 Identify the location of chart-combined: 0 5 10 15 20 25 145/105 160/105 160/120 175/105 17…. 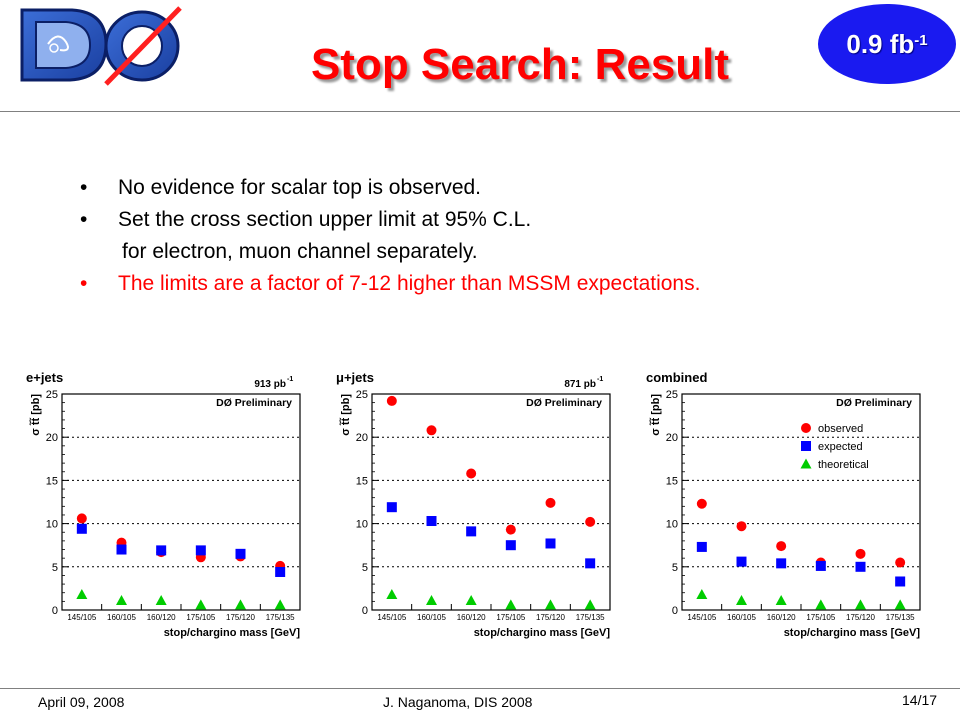
(788, 504).